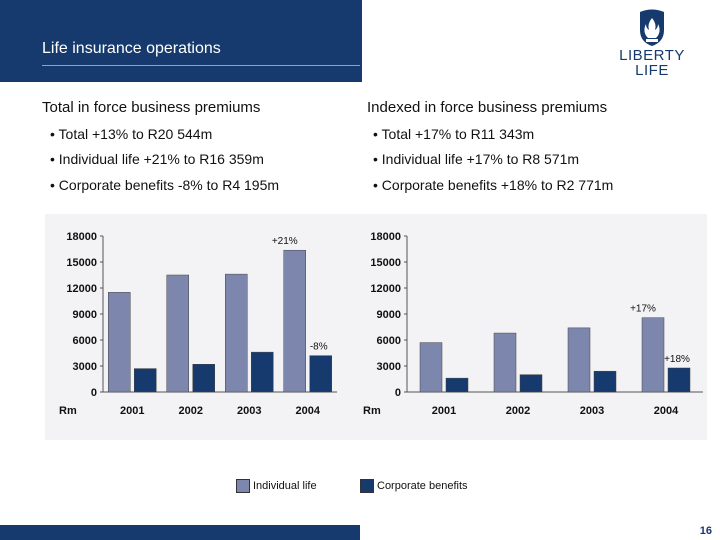  I want to click on left-bullet-3: • Corporate benefits -8% to R4 195m, so click(165, 185).